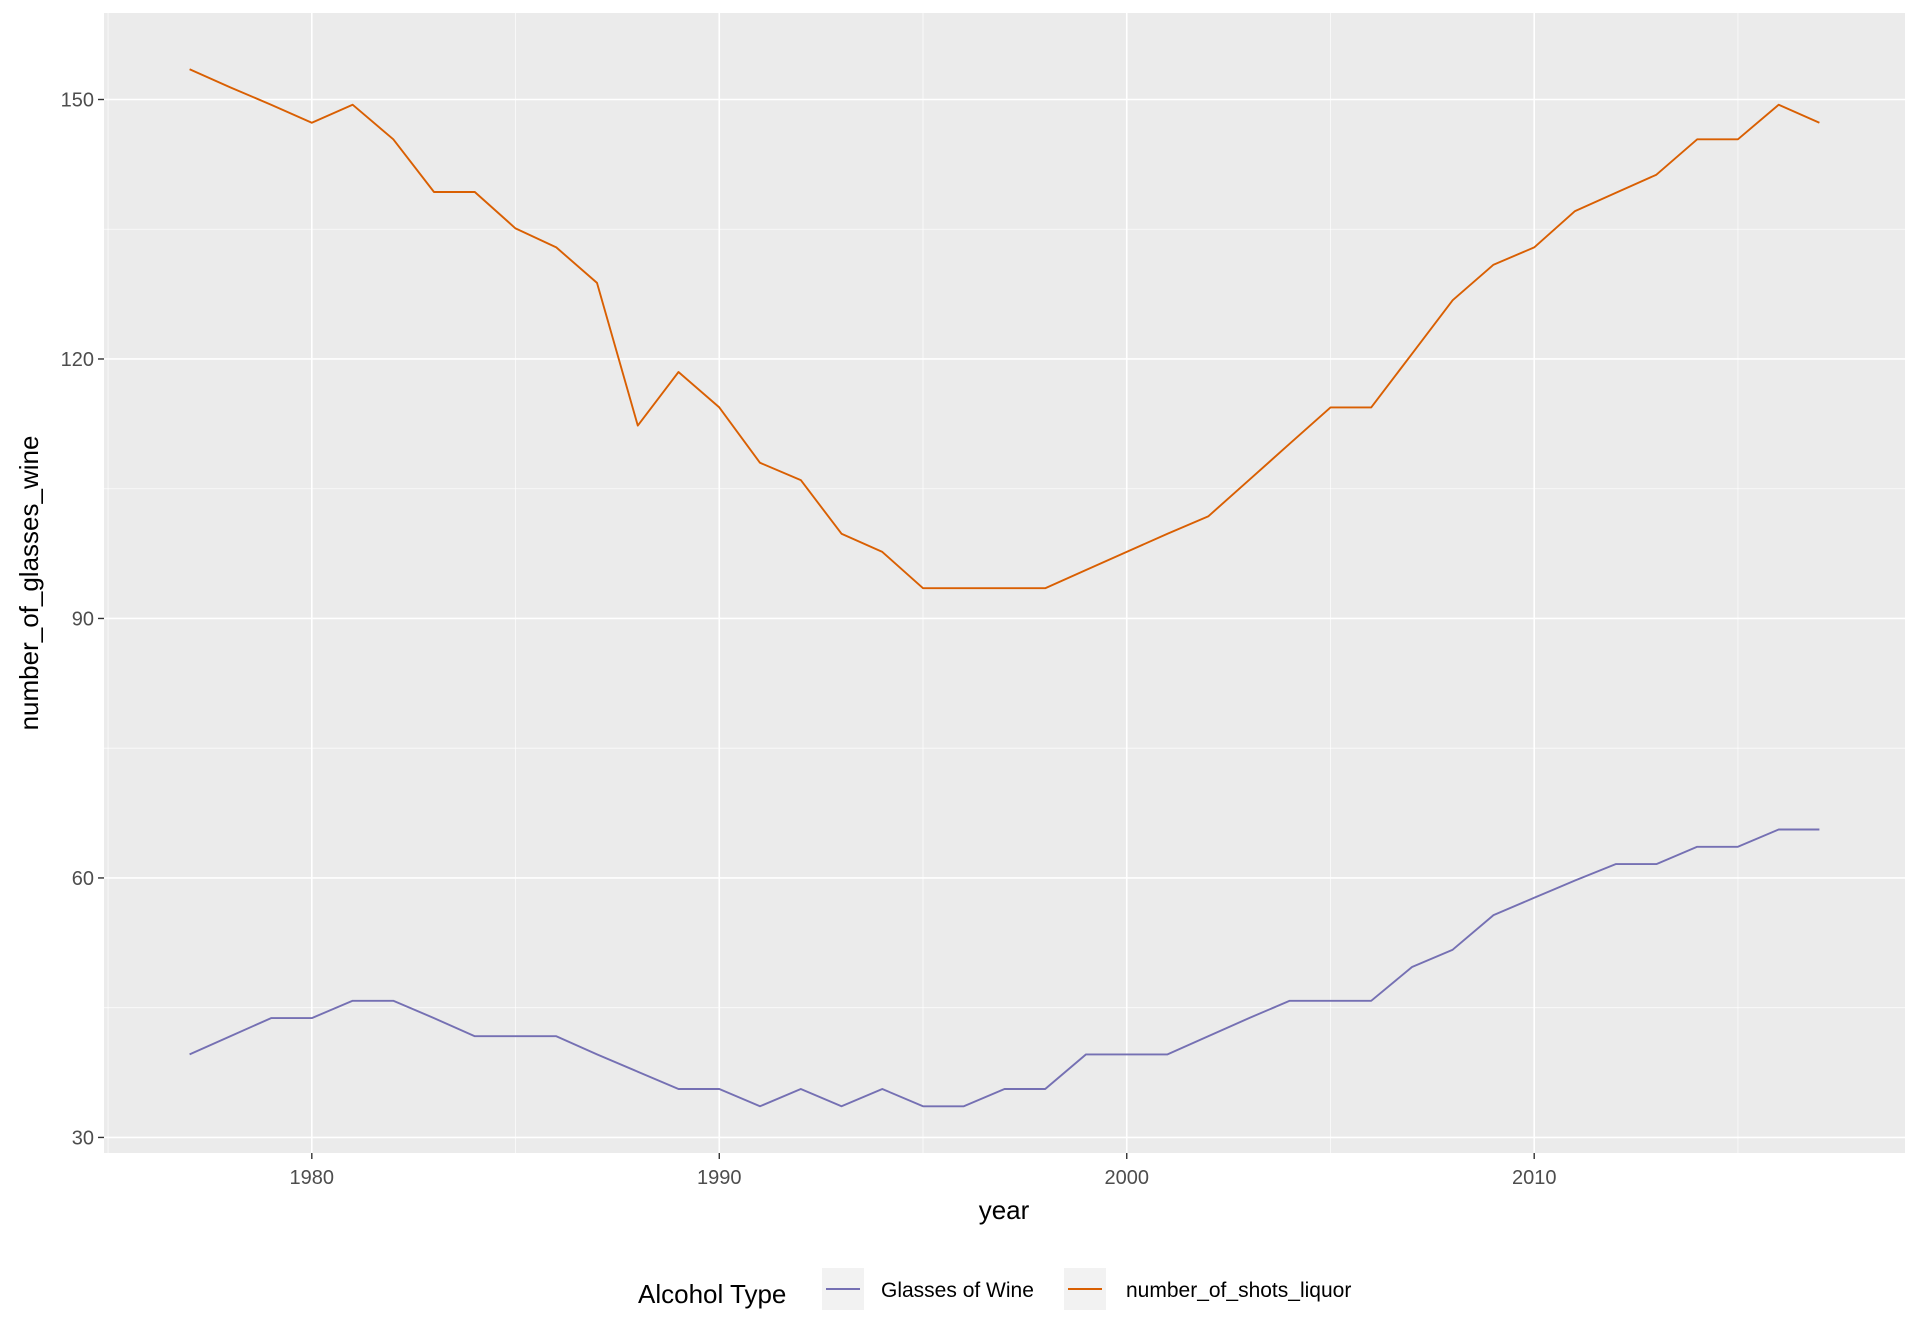 Image resolution: width=1920 pixels, height=1344 pixels. I want to click on y-axis-title: number_of_glasses_wine, so click(29, 583).